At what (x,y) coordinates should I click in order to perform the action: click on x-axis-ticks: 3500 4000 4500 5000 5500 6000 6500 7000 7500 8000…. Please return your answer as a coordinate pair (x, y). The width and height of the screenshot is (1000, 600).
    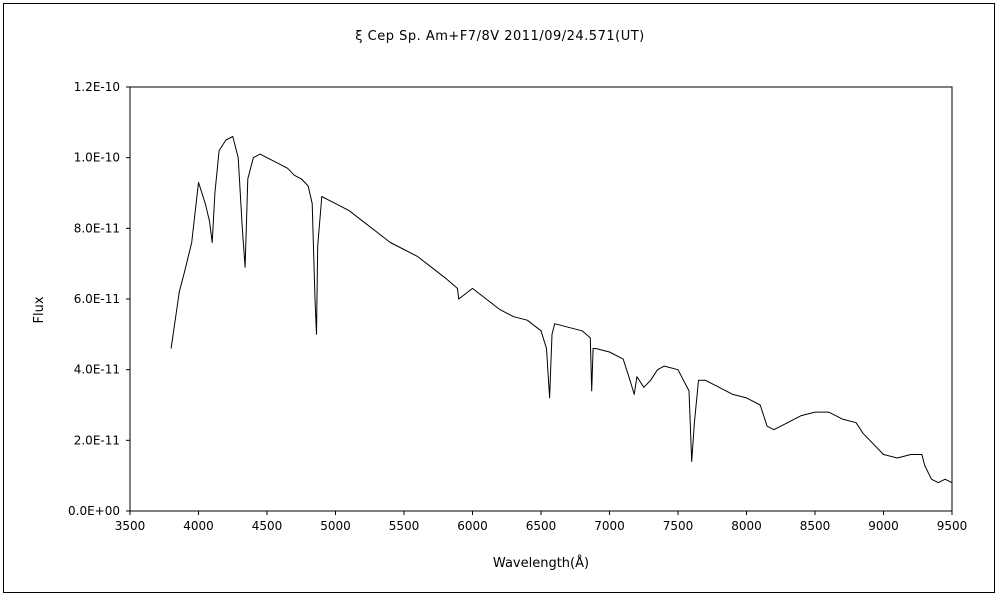
    Looking at the image, I should click on (541, 522).